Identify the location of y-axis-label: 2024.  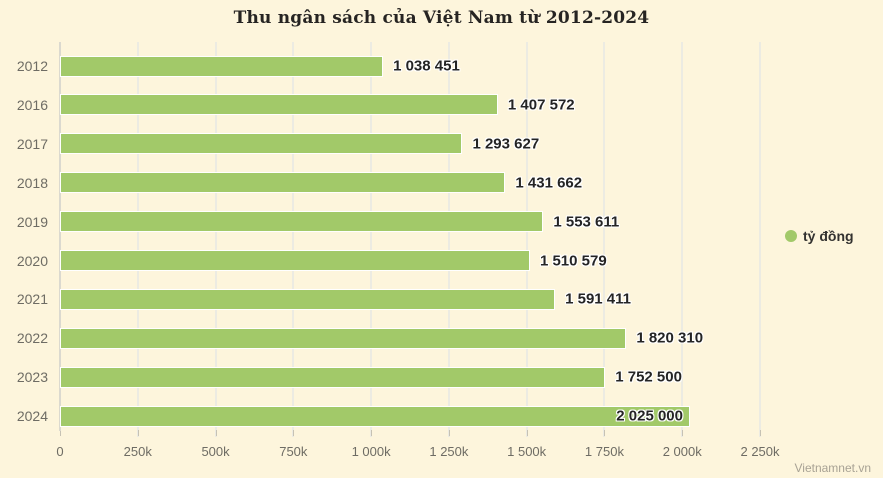
(32, 416).